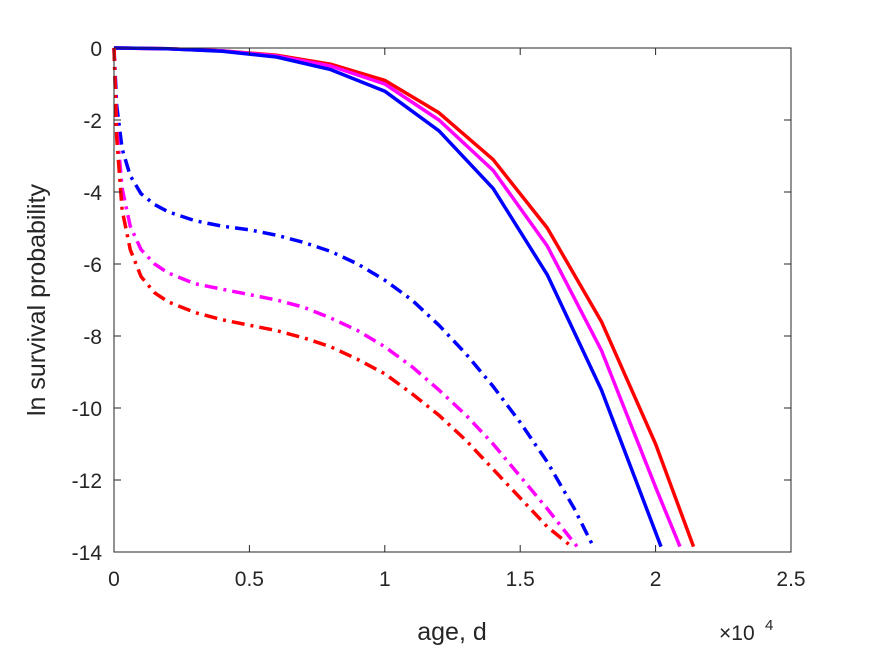  What do you see at coordinates (656, 579) in the screenshot?
I see `x-tick-label-4: 2` at bounding box center [656, 579].